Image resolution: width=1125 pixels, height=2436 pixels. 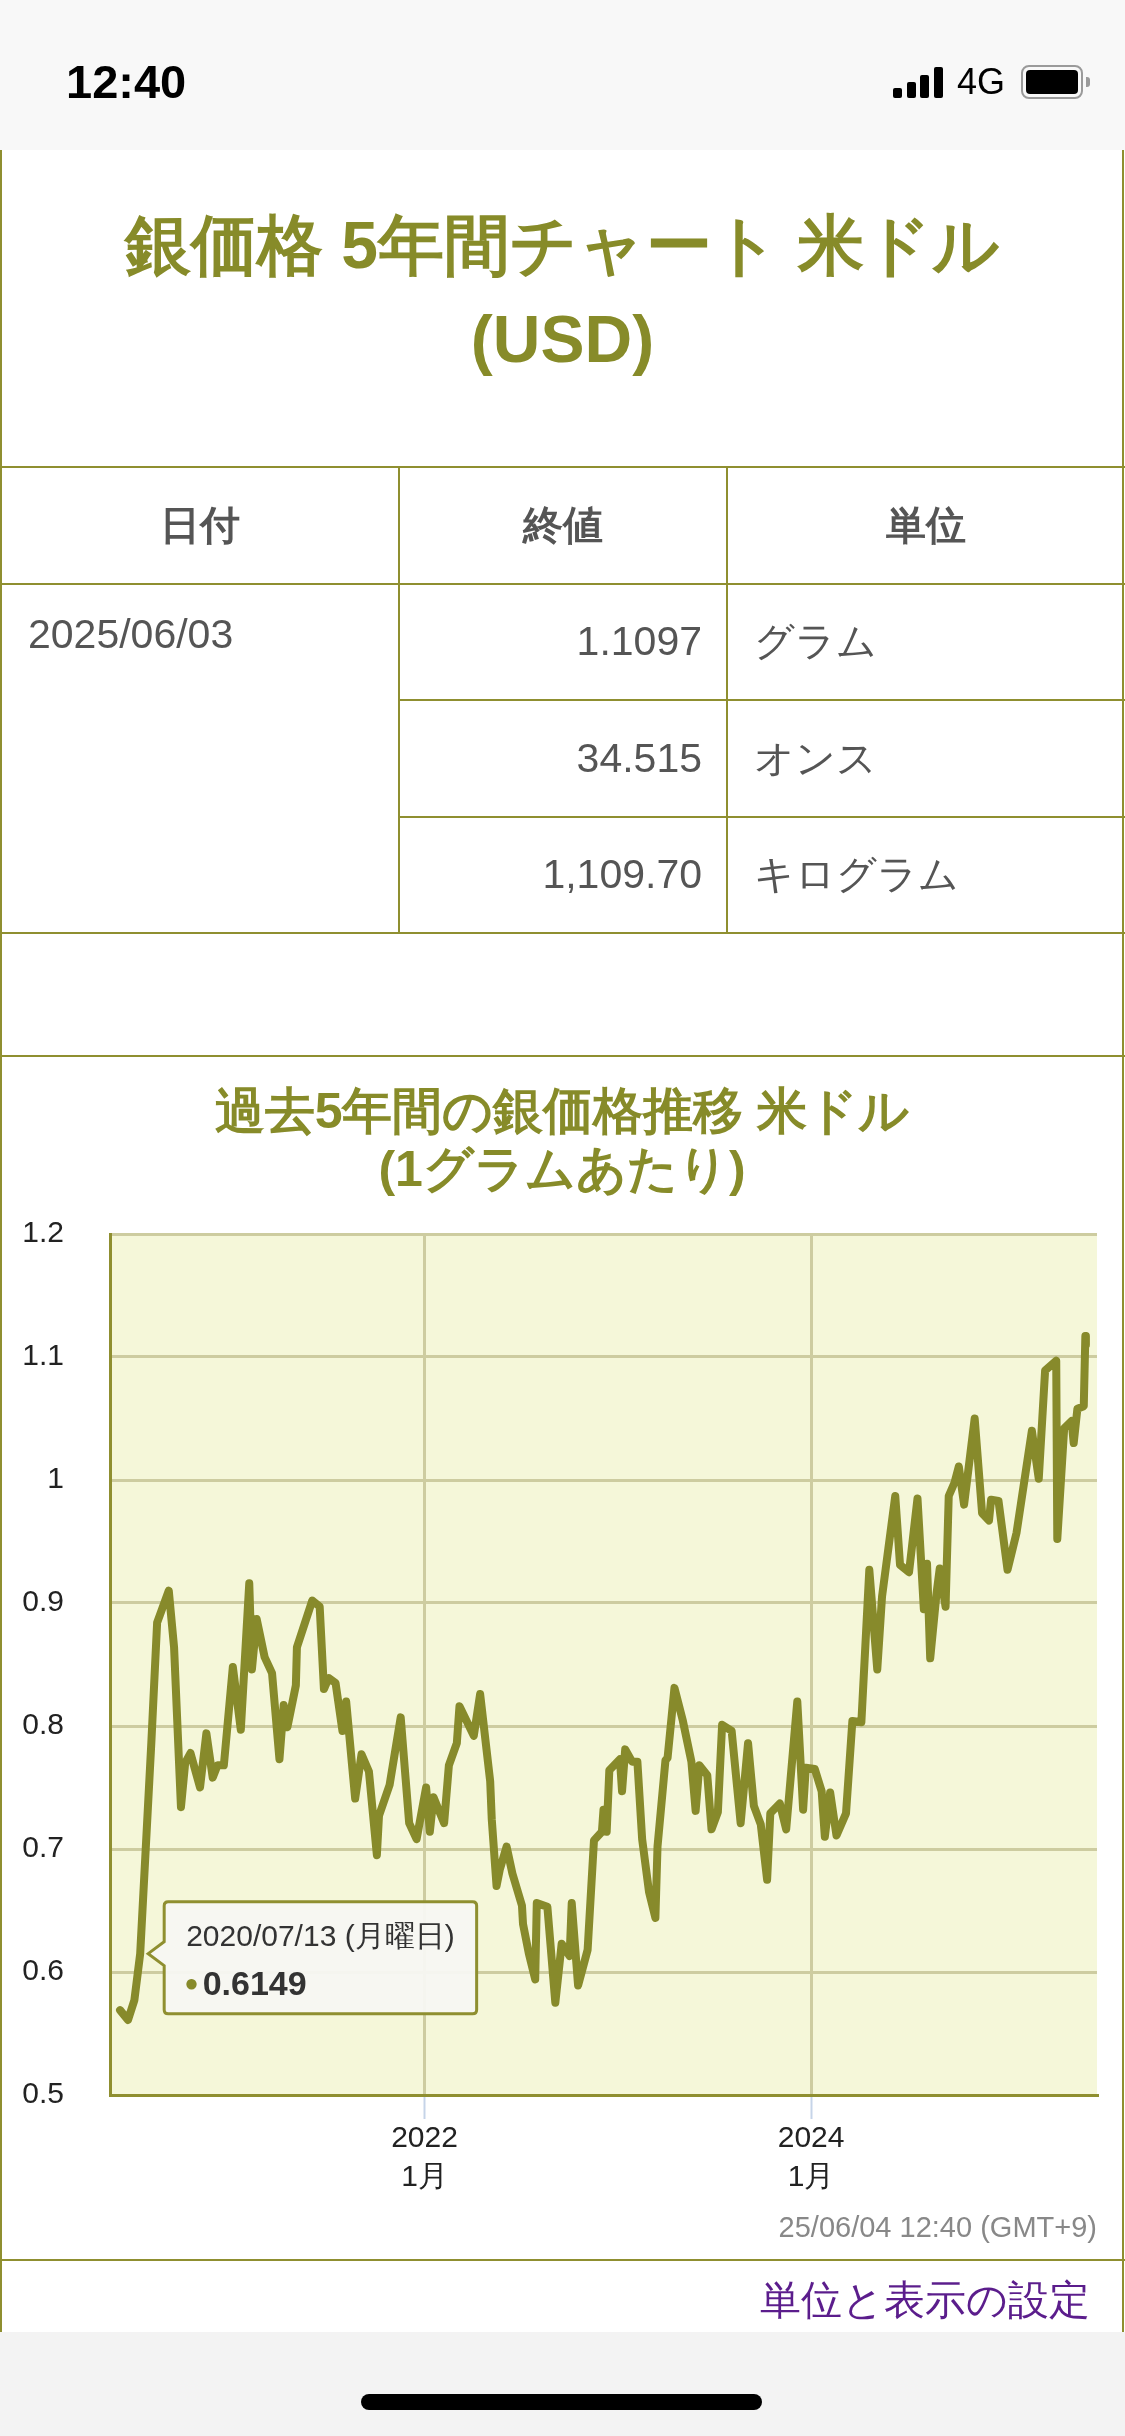 I want to click on text: 25/06/04 12:40 (GMT+9), so click(x=937, y=2227).